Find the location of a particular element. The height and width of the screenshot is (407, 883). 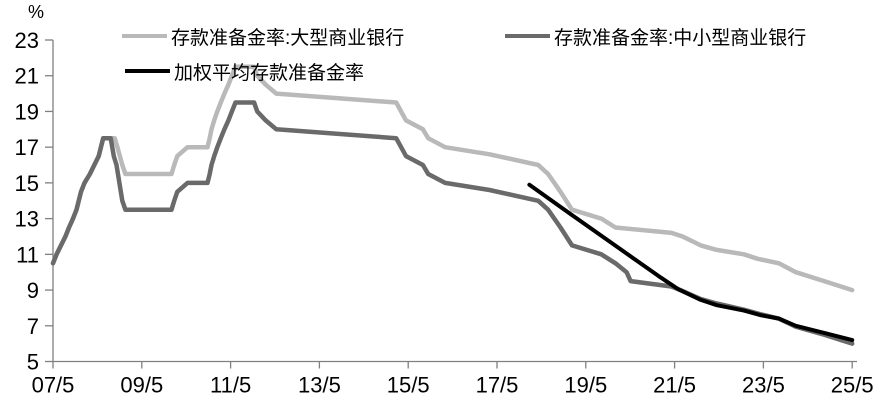

y-axis-tick-label: 9 is located at coordinates (33, 290).